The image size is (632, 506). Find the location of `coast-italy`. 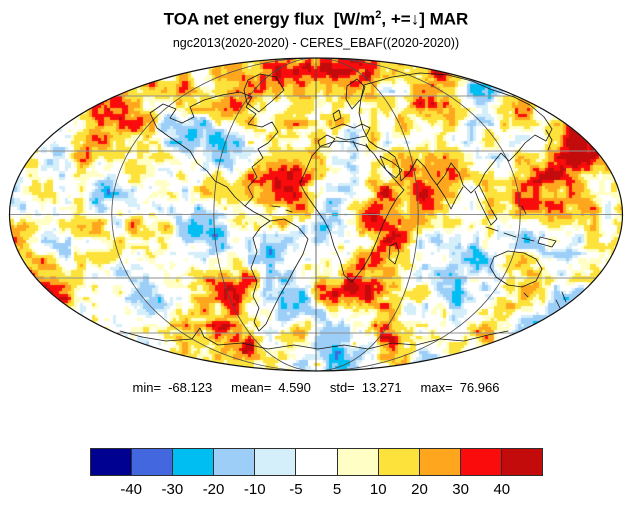

coast-italy is located at coordinates (361, 146).